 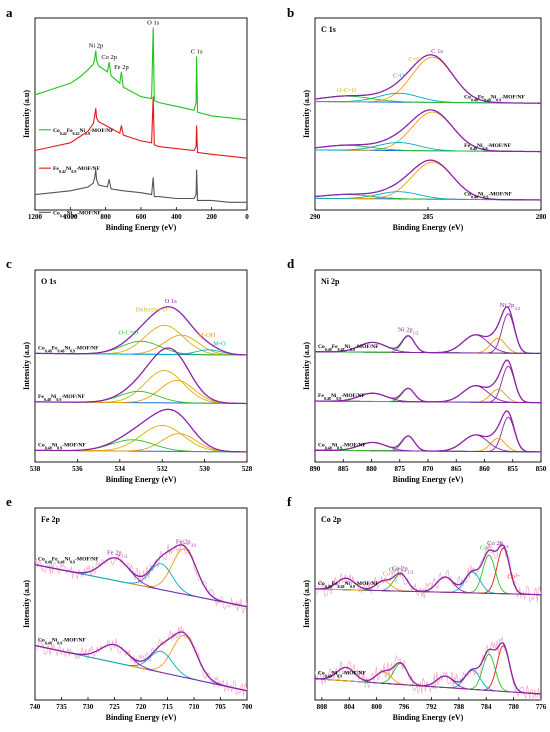 What do you see at coordinates (488, 195) in the screenshot?
I see `sample-label-b-2: Co0.48Ni0.9-MOF/NF` at bounding box center [488, 195].